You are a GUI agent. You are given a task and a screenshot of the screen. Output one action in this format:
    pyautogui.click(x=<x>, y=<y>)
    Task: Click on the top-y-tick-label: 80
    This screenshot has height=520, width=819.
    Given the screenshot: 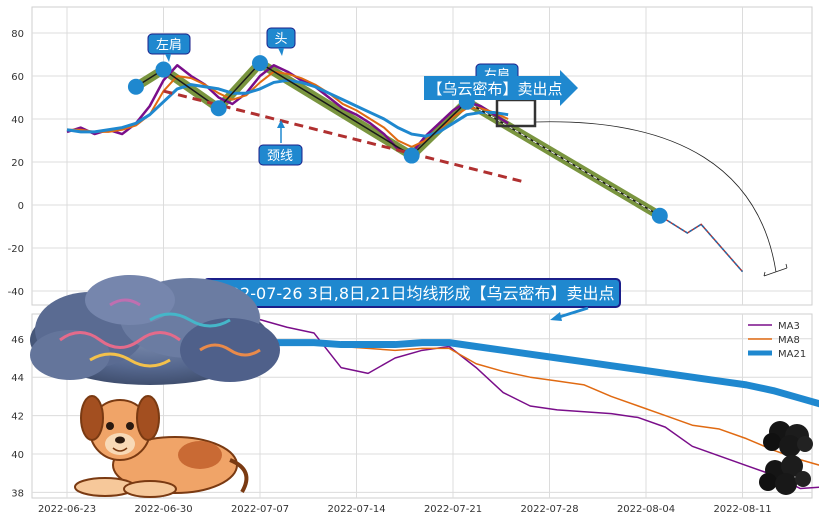 What is the action you would take?
    pyautogui.click(x=17, y=34)
    